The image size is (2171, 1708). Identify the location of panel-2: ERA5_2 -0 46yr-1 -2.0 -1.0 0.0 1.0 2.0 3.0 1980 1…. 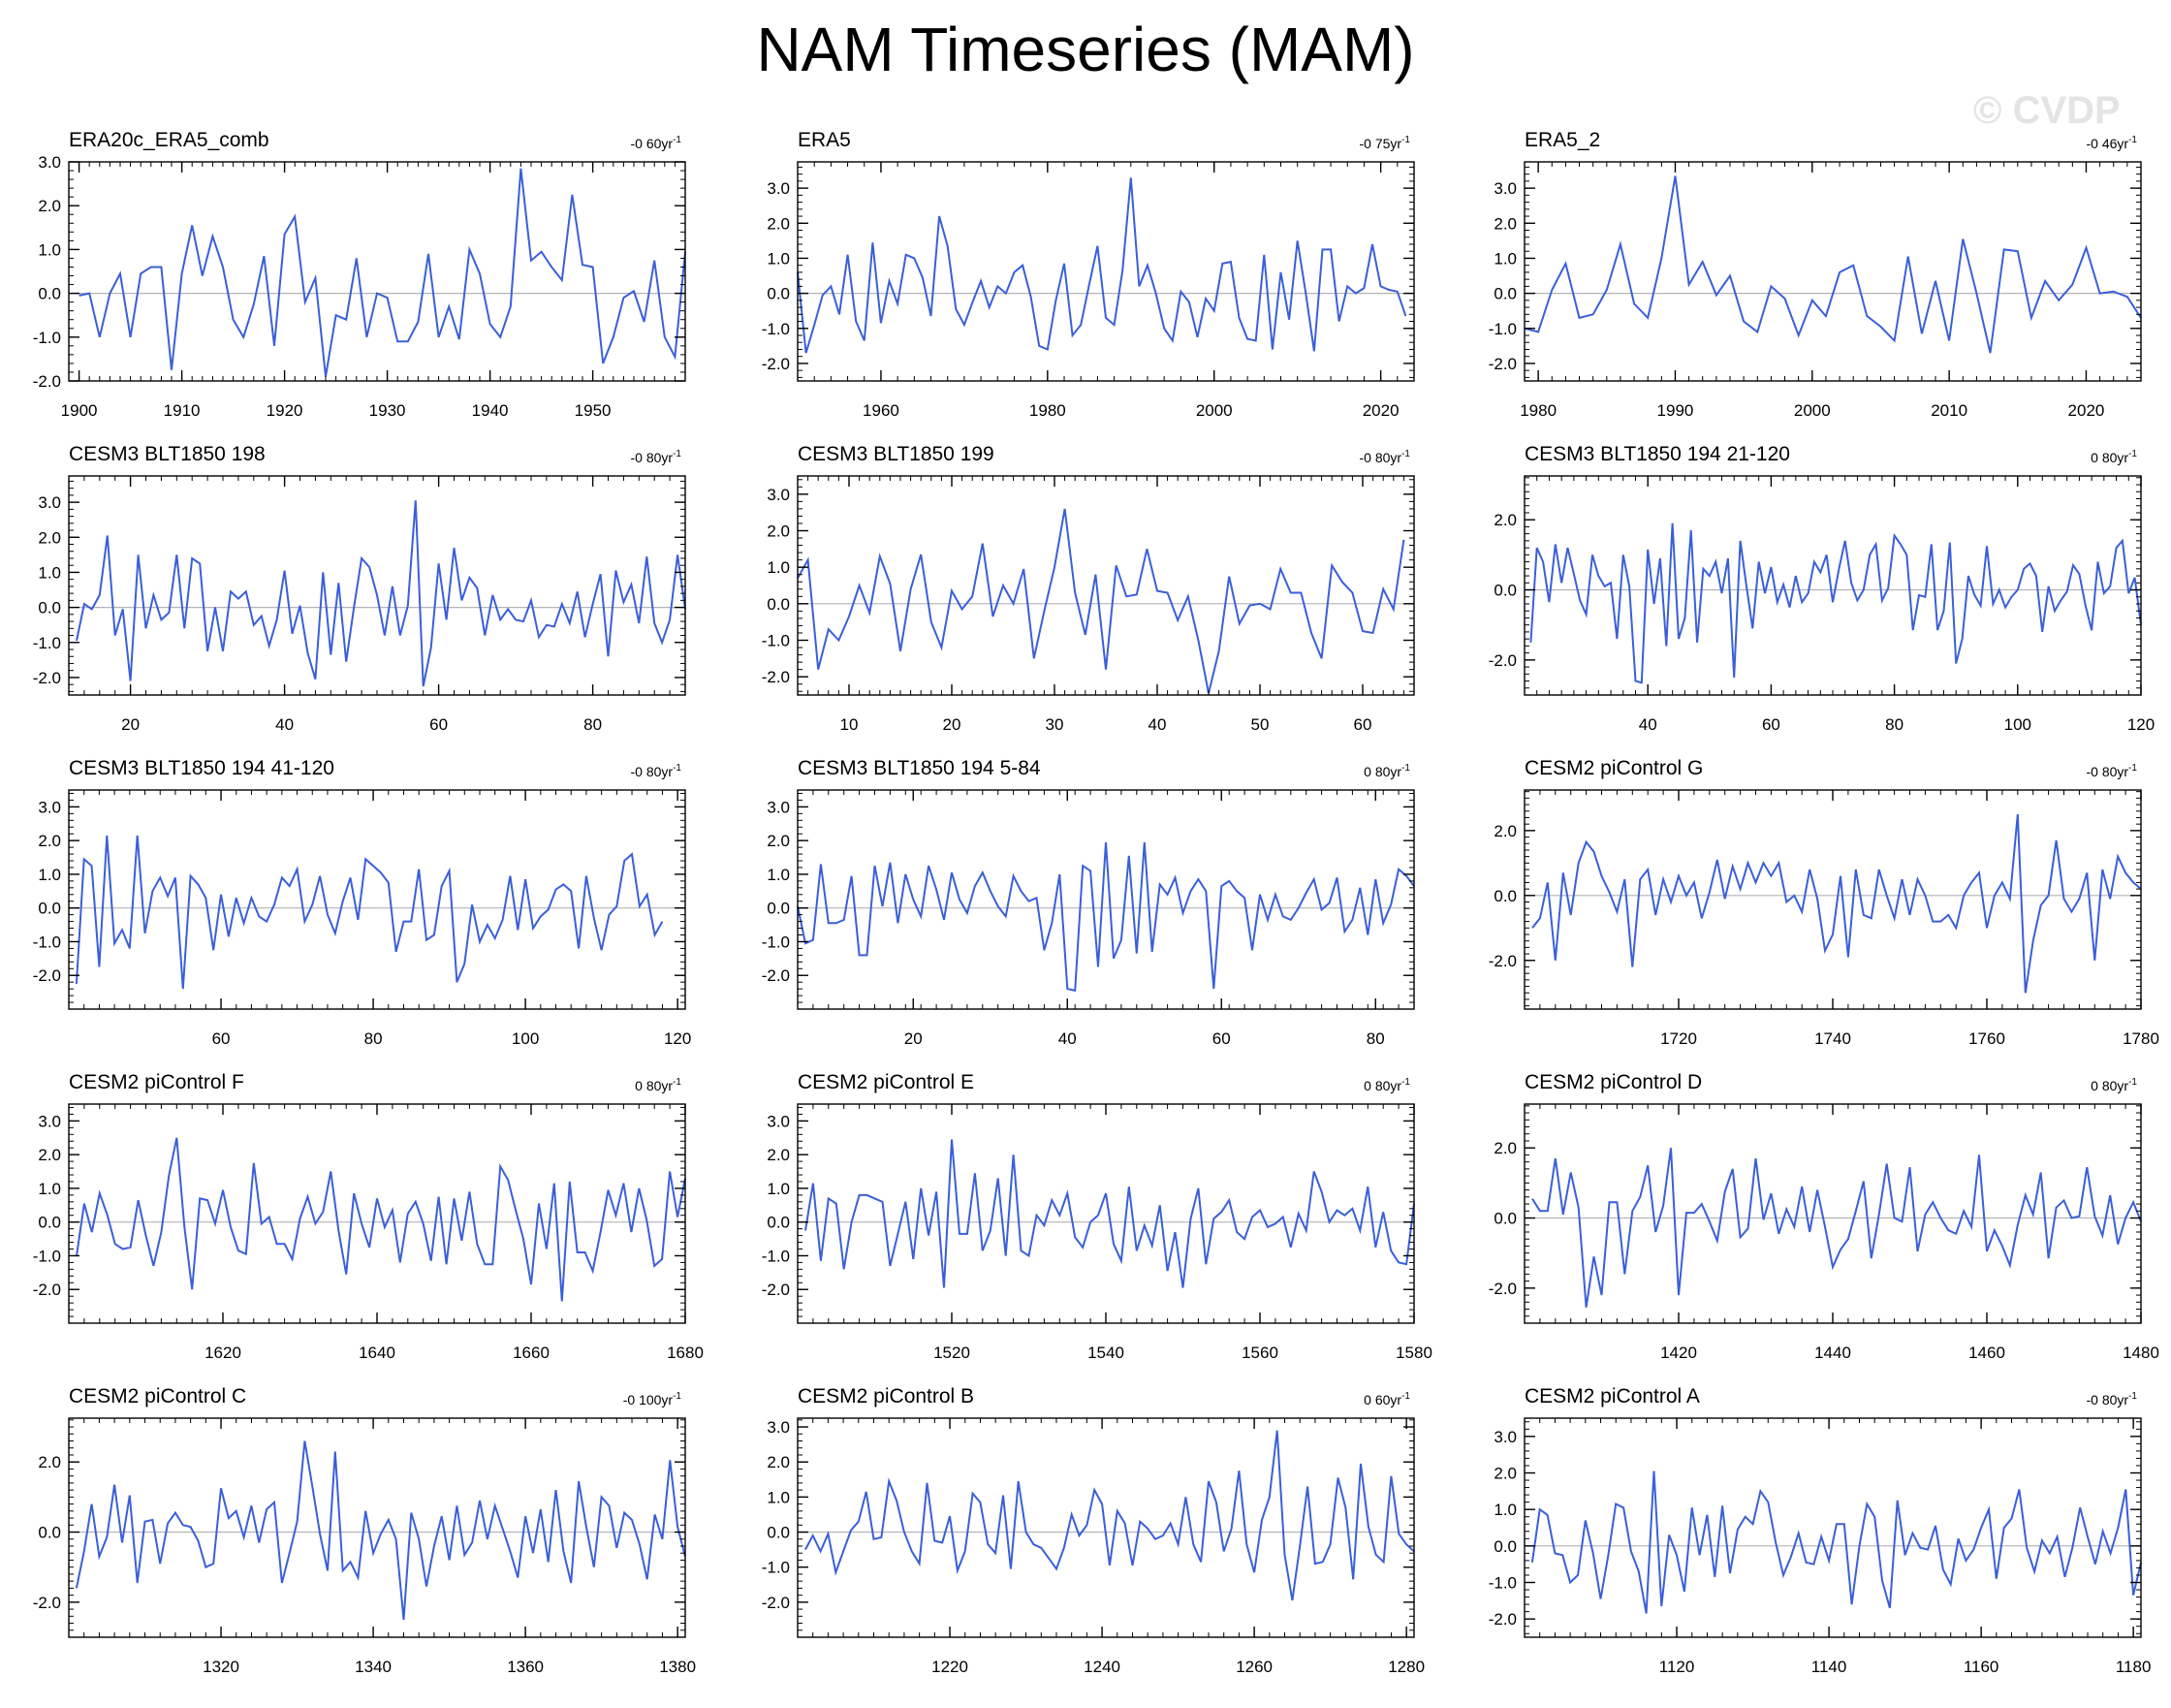
(1815, 274).